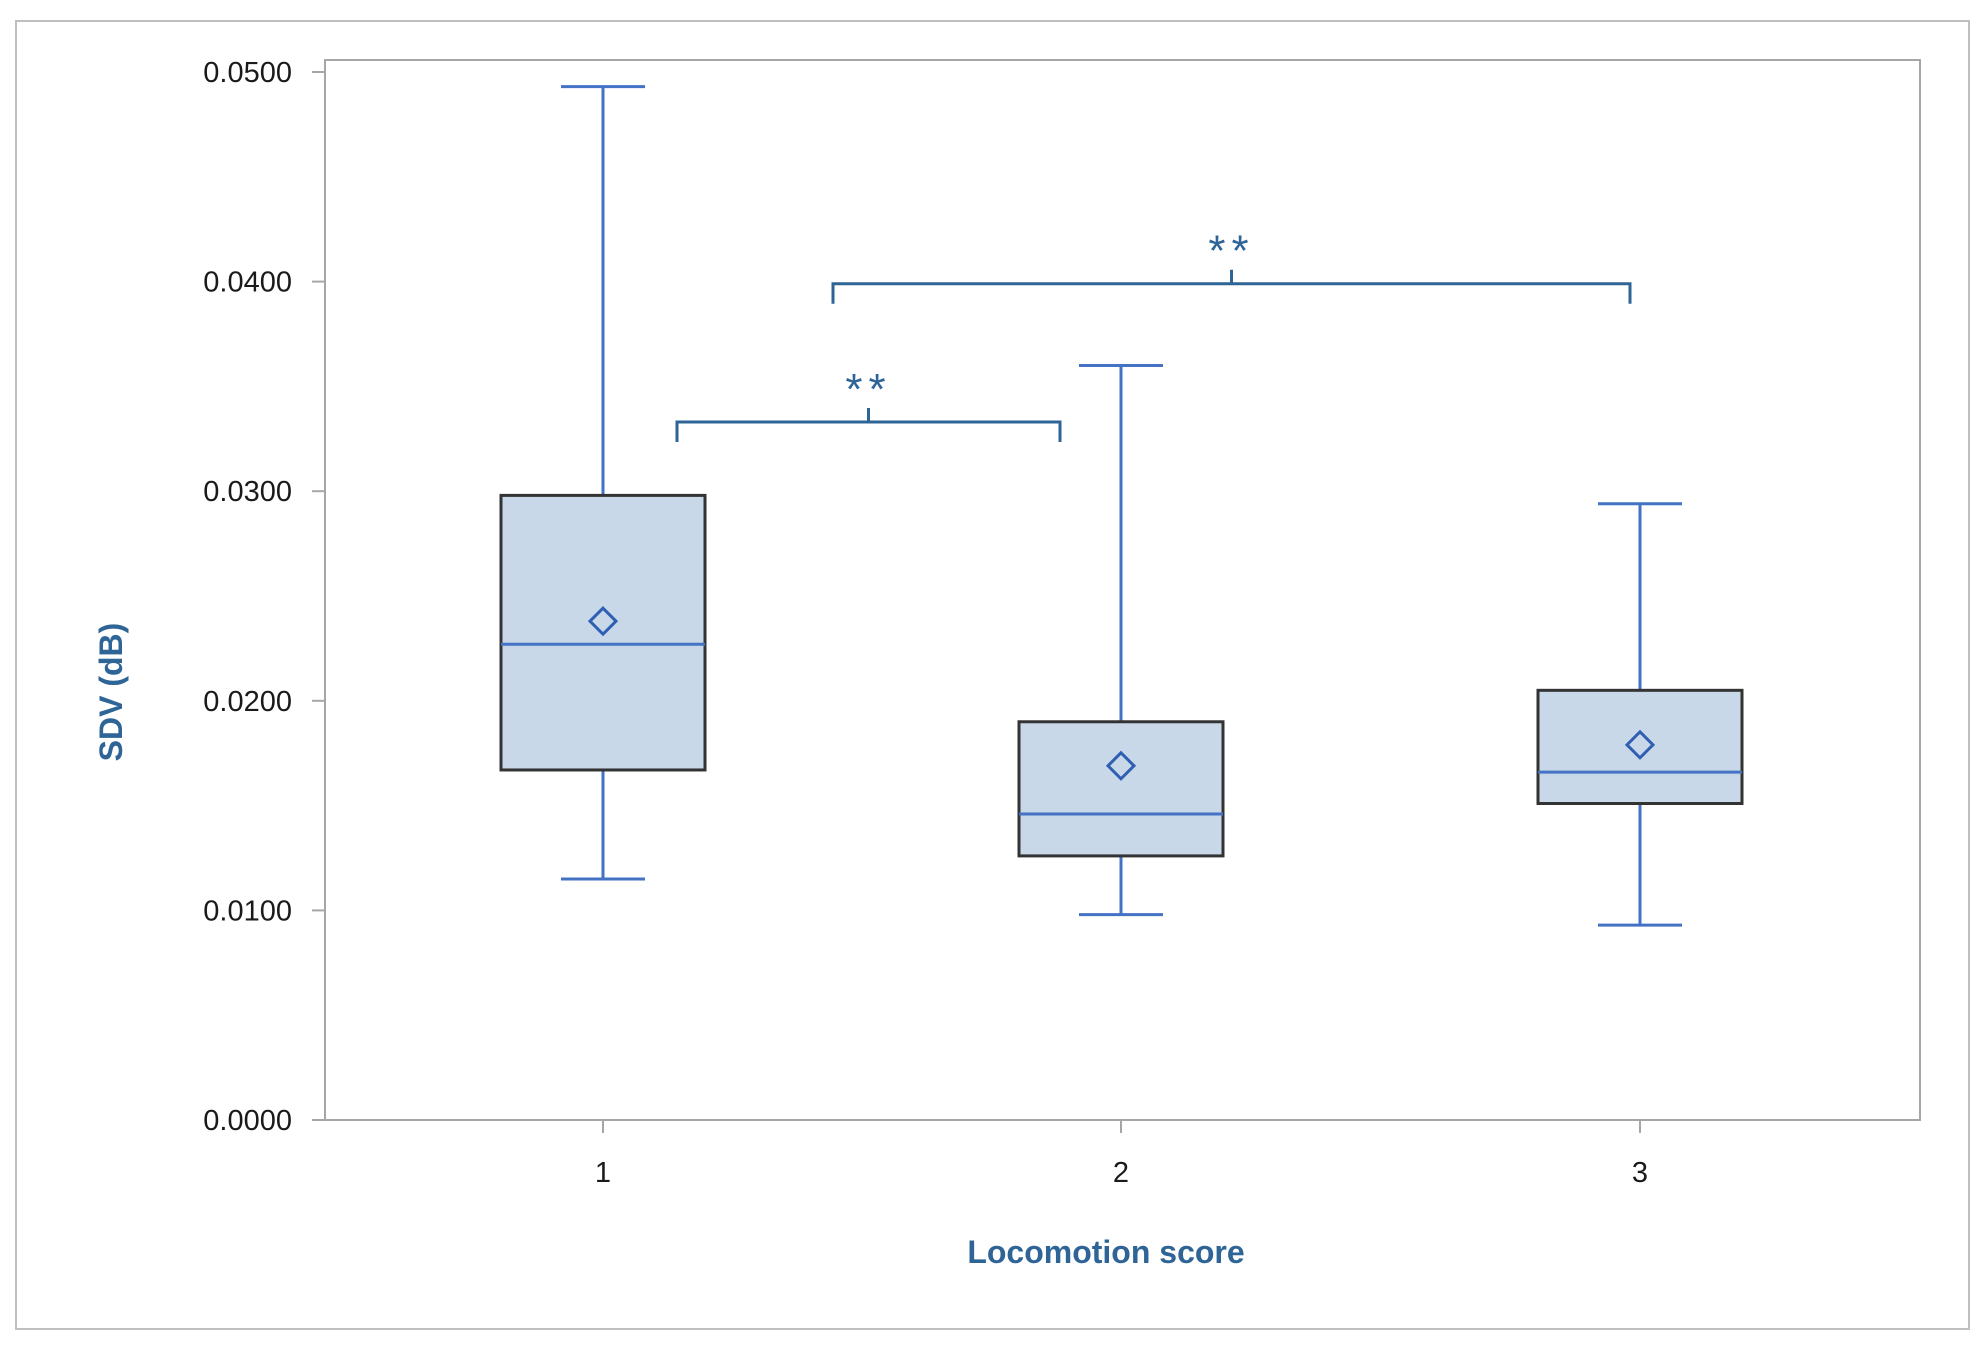  I want to click on significance-brackets: ** **, so click(1153, 335).